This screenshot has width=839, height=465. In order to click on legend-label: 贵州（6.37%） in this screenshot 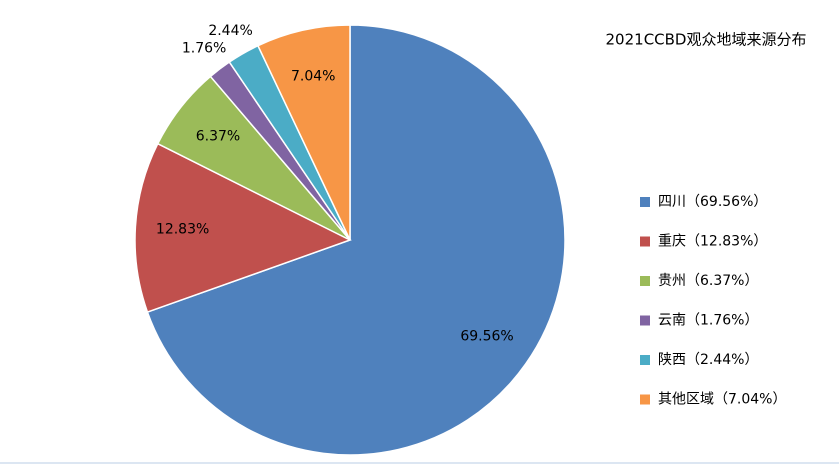, I will do `click(708, 281)`.